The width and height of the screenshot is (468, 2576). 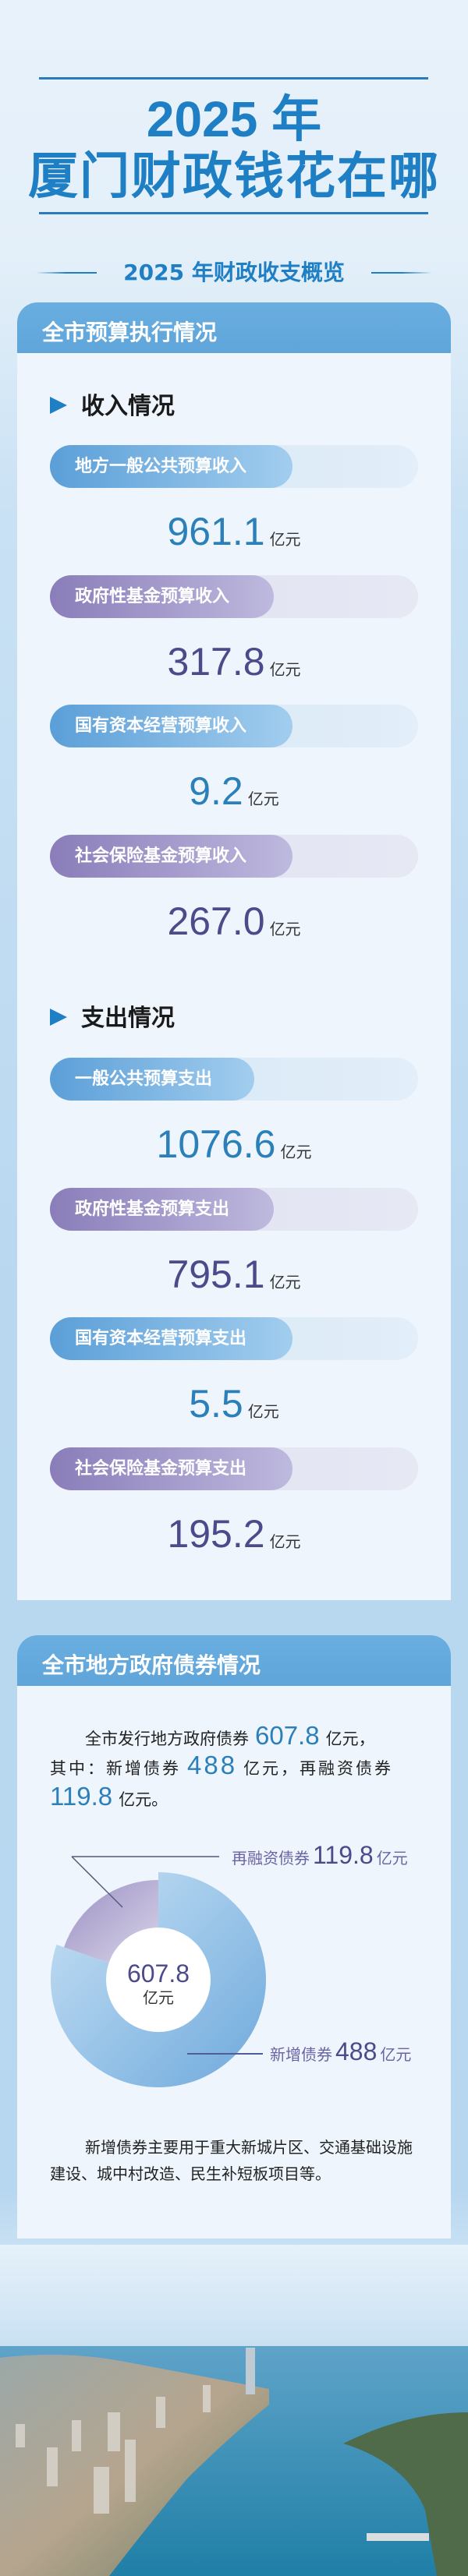 What do you see at coordinates (234, 119) in the screenshot?
I see `page-title-year: 2025 年` at bounding box center [234, 119].